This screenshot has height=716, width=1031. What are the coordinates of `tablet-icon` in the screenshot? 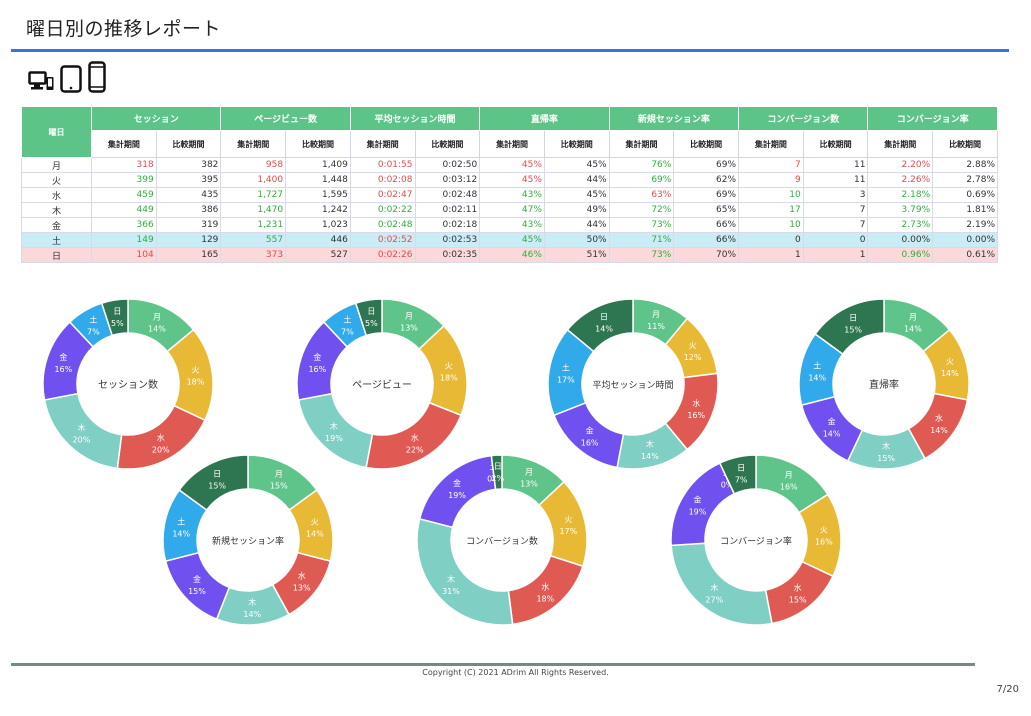 It's located at (71, 79).